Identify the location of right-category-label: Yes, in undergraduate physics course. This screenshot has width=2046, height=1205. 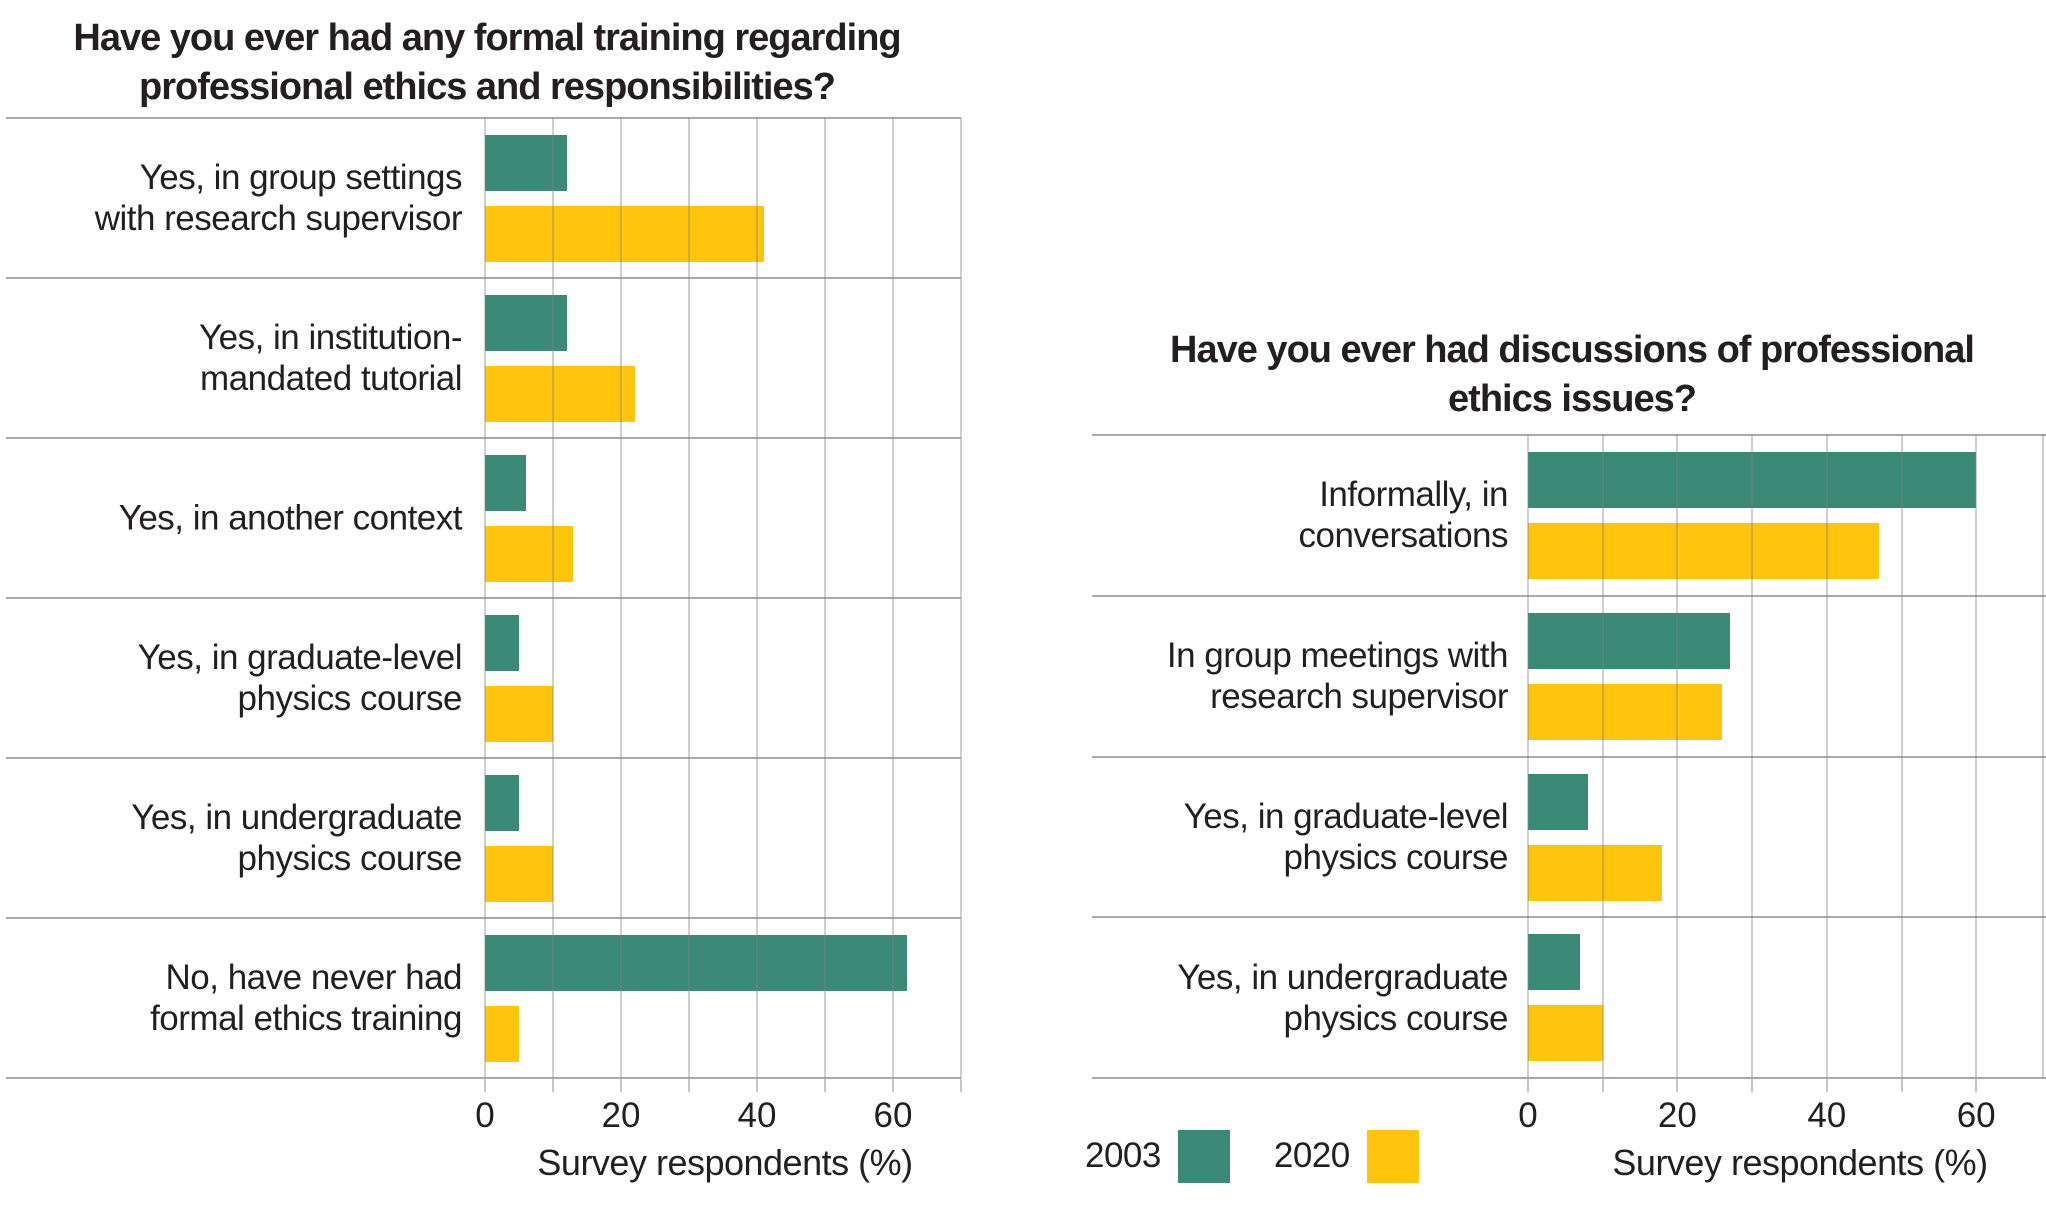
(1342, 998).